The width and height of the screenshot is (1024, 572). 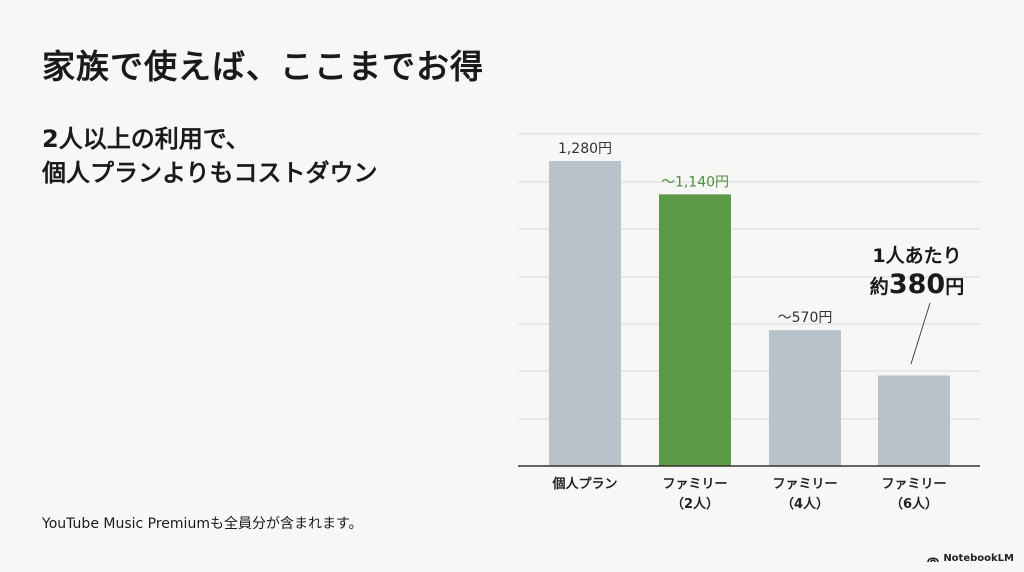 I want to click on annotation-prefix: 約, so click(x=879, y=286).